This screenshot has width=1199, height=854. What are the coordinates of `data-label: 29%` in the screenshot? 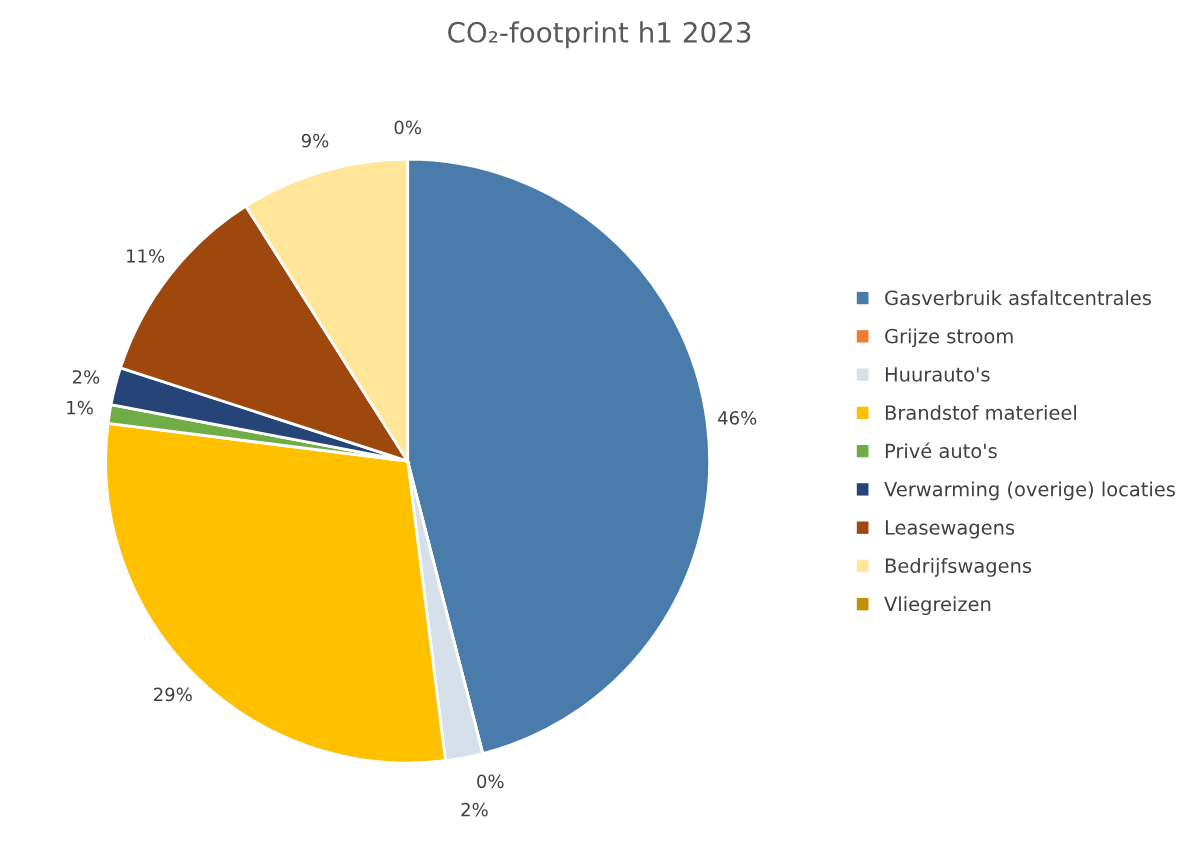 It's located at (173, 694).